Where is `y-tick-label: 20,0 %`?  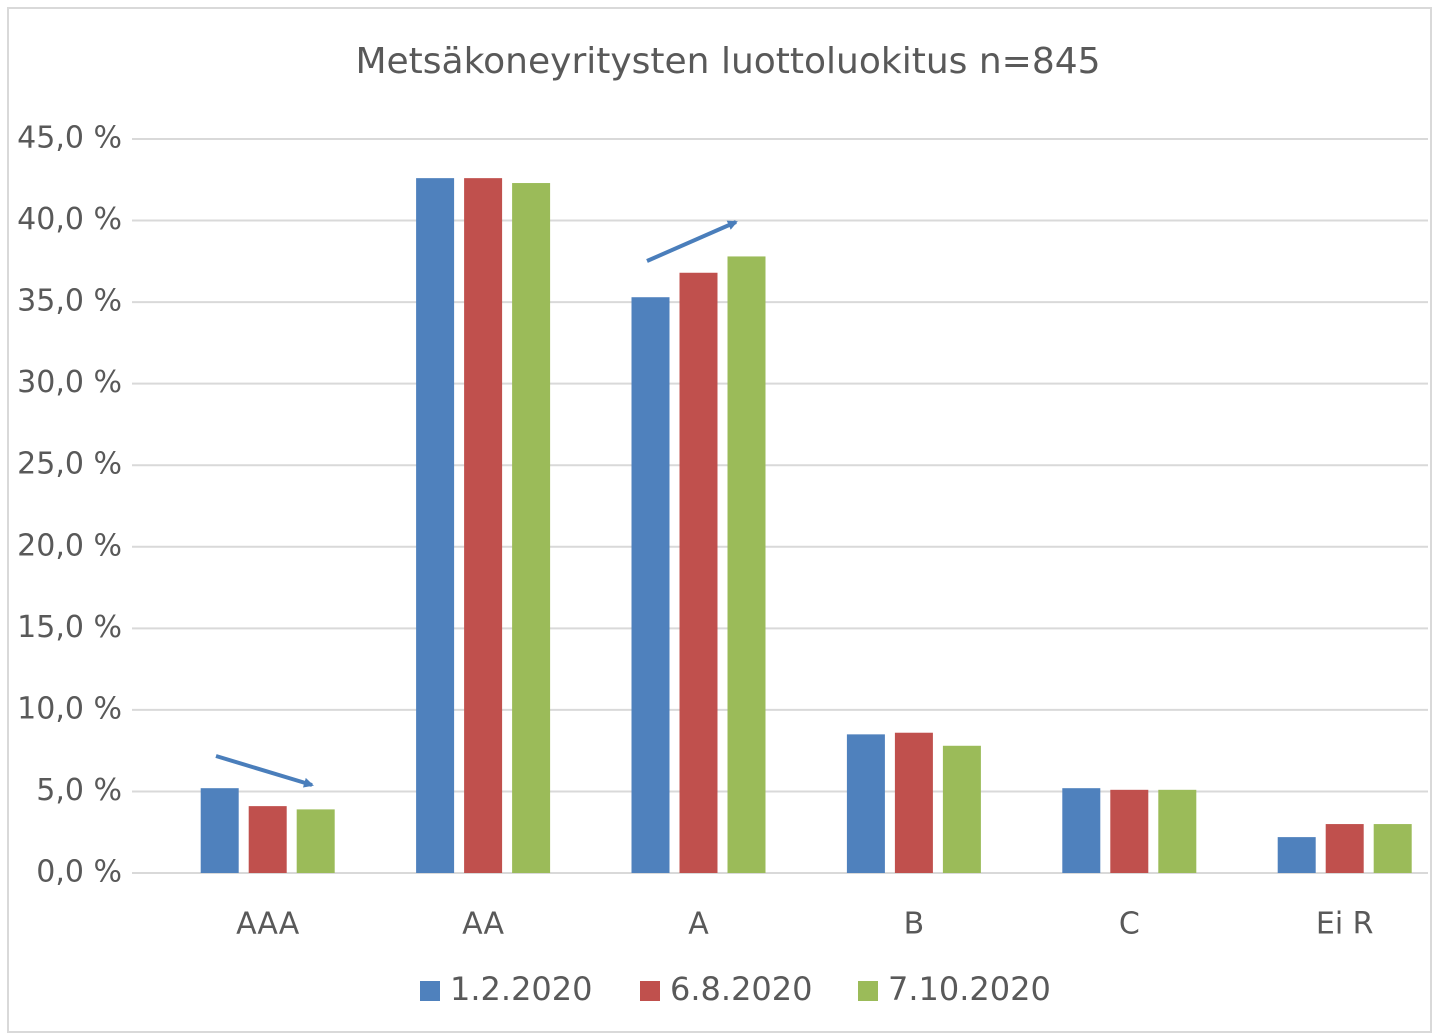
y-tick-label: 20,0 % is located at coordinates (69, 545).